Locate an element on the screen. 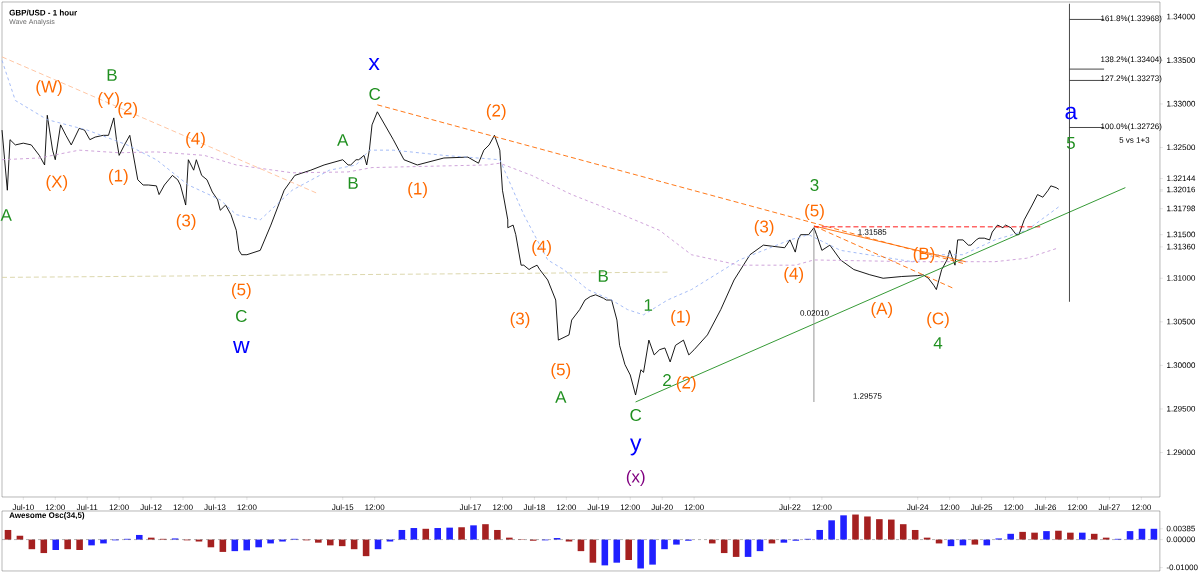 The image size is (1200, 573). y-tick-label: 1.34000 is located at coordinates (1181, 16).